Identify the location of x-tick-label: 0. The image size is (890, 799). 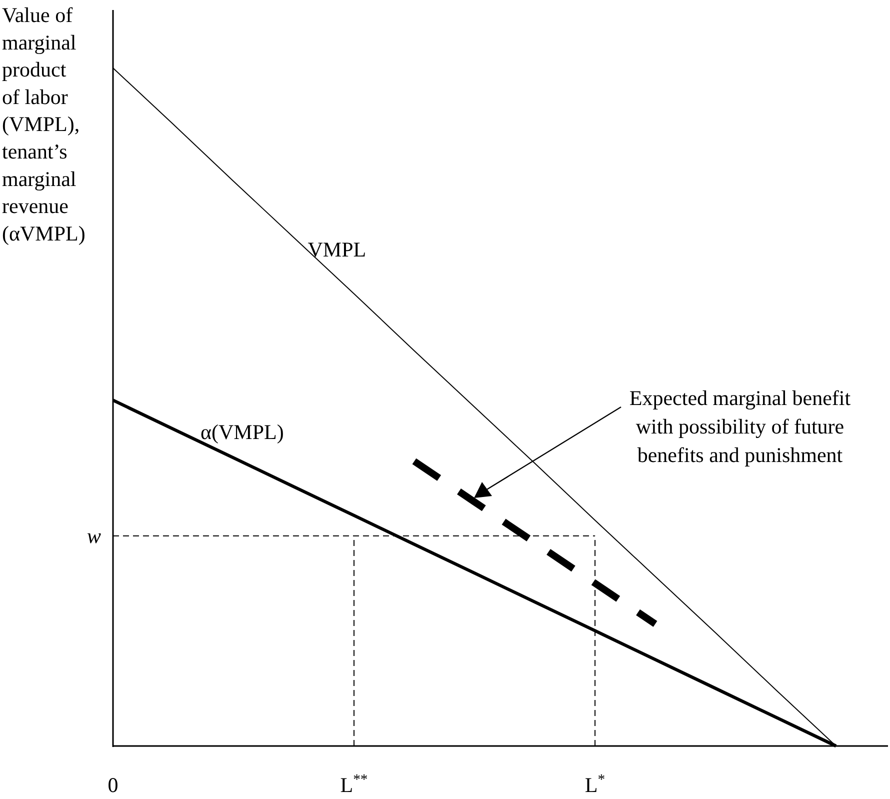
(113, 785).